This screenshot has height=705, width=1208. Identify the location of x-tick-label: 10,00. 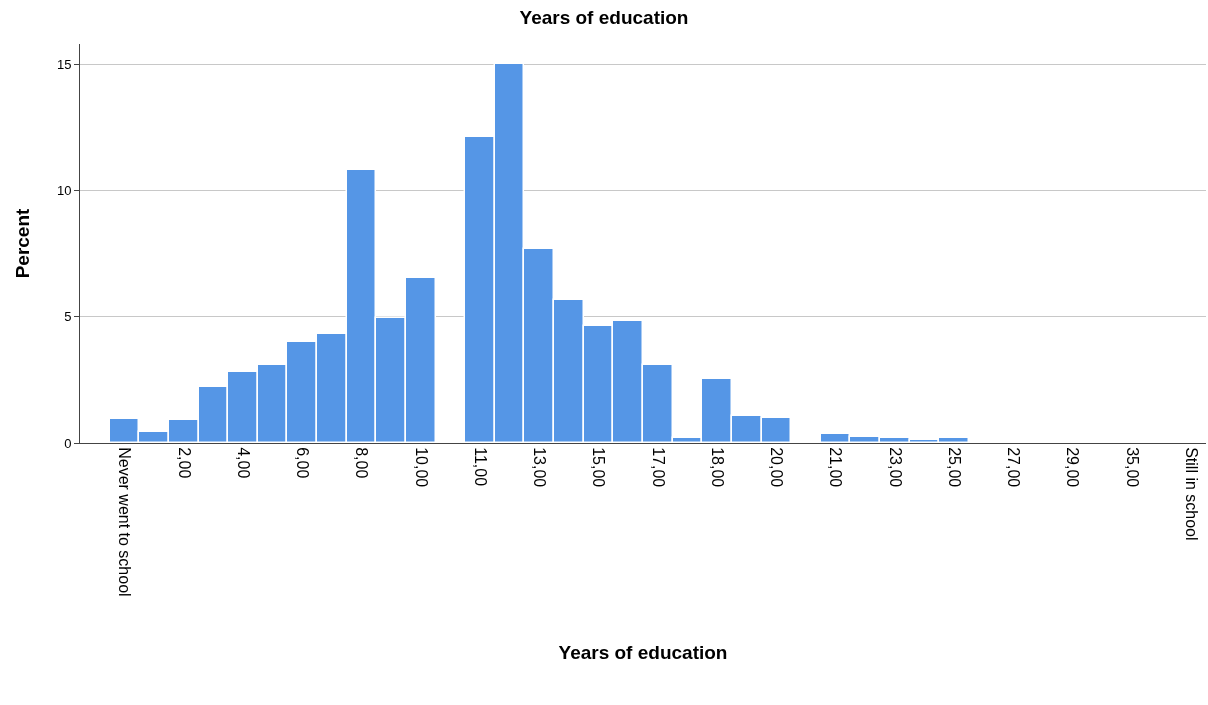
(421, 467).